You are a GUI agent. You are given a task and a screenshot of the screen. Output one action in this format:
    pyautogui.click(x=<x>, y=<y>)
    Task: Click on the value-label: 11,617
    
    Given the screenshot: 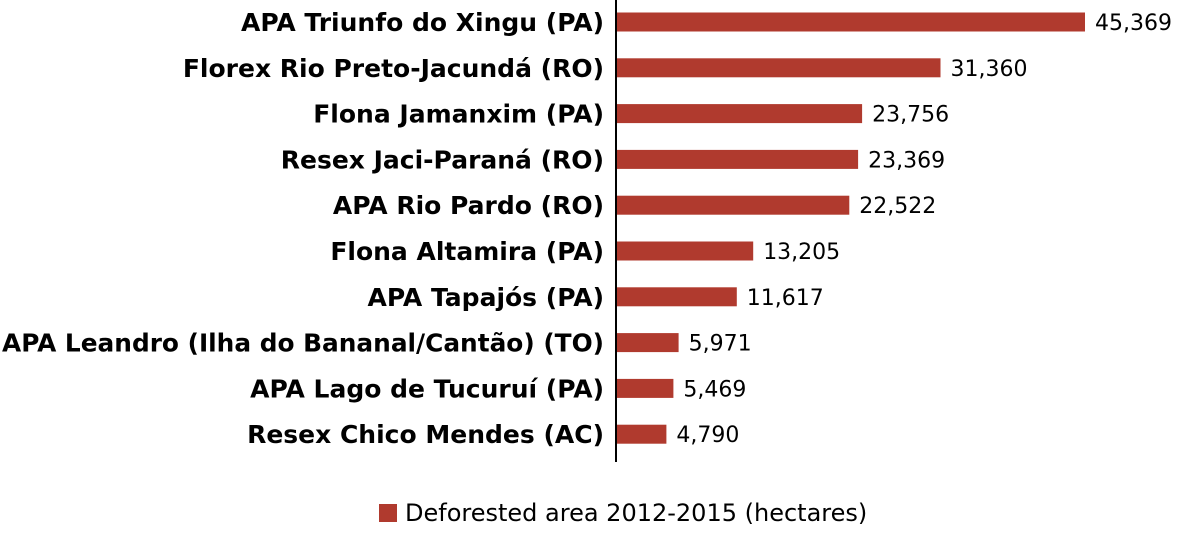 What is the action you would take?
    pyautogui.click(x=785, y=298)
    